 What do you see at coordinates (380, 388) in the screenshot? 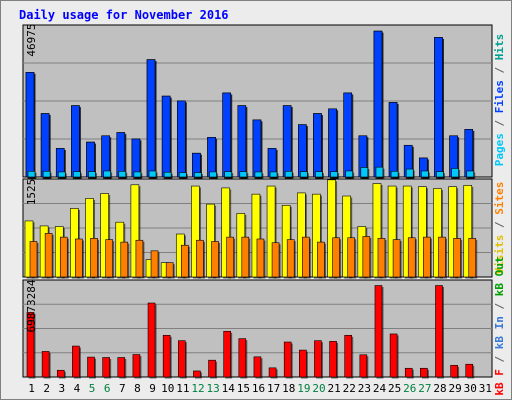
I see `x-tick-label: 24` at bounding box center [380, 388].